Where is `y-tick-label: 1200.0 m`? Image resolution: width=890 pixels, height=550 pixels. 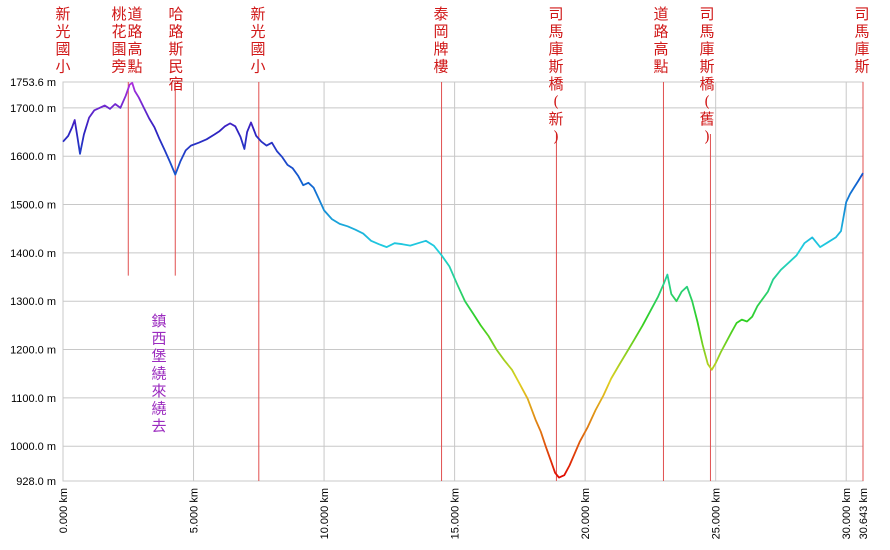
y-tick-label: 1200.0 m is located at coordinates (33, 351).